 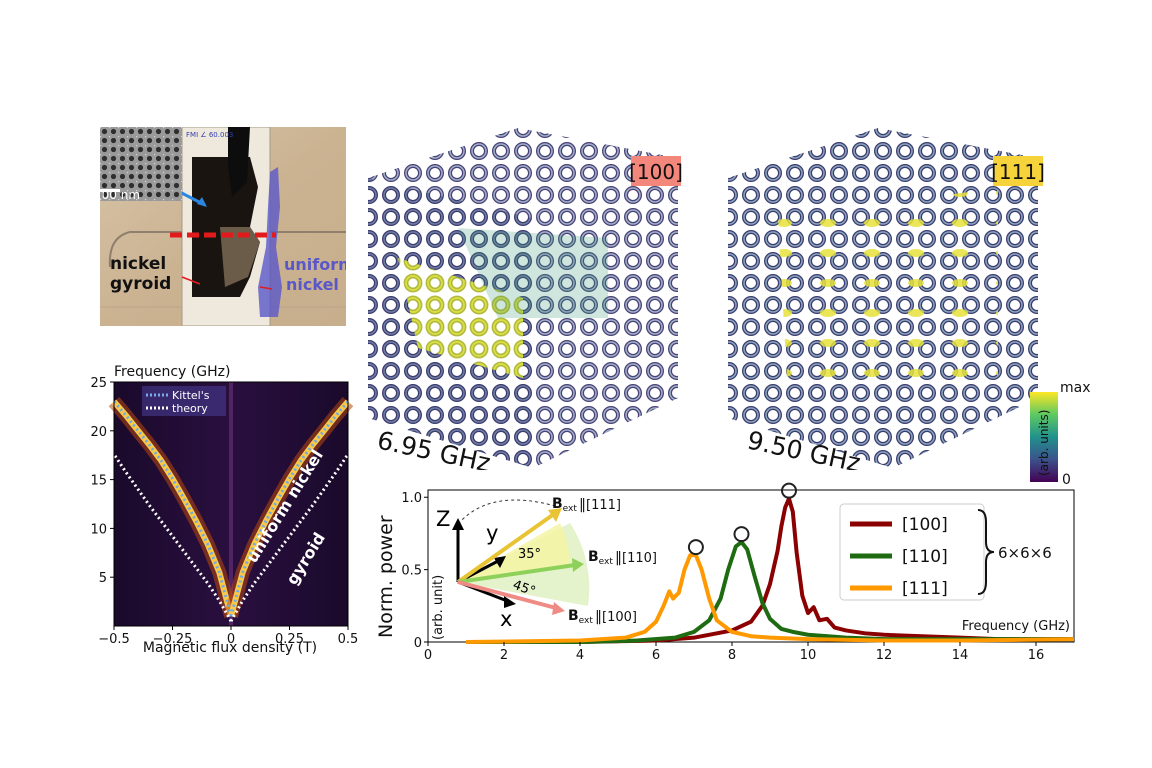 What do you see at coordinates (1085, 432) in the screenshot?
I see `colorbar: max 0 (arb. units)` at bounding box center [1085, 432].